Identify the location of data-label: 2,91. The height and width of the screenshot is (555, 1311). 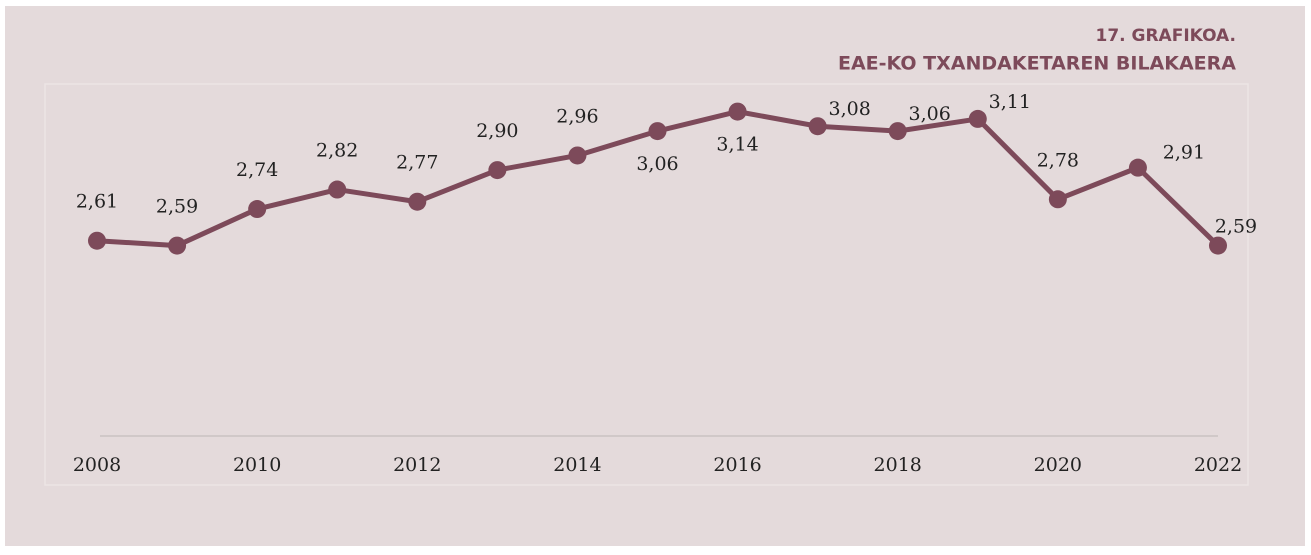
(1184, 153).